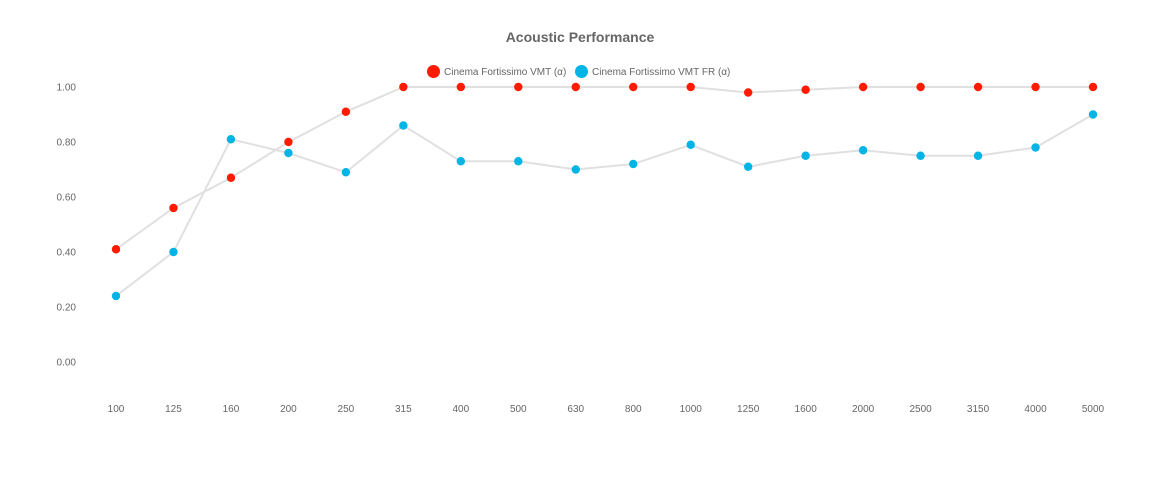 This screenshot has height=477, width=1160. Describe the element at coordinates (231, 409) in the screenshot. I see `x-tick-label: 160` at that location.